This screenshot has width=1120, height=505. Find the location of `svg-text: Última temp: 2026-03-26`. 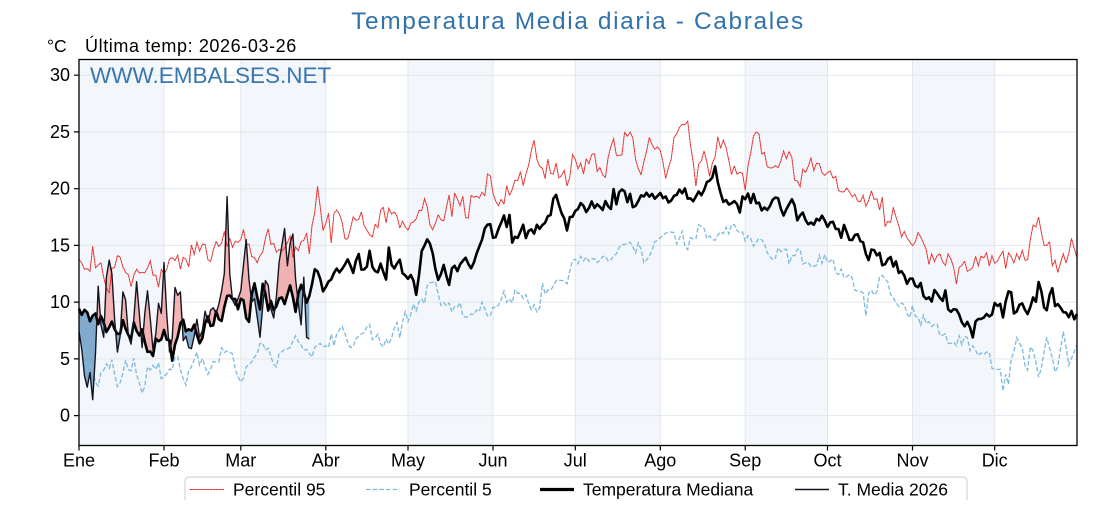

svg-text: Última temp: 2026-03-26 is located at coordinates (191, 45).